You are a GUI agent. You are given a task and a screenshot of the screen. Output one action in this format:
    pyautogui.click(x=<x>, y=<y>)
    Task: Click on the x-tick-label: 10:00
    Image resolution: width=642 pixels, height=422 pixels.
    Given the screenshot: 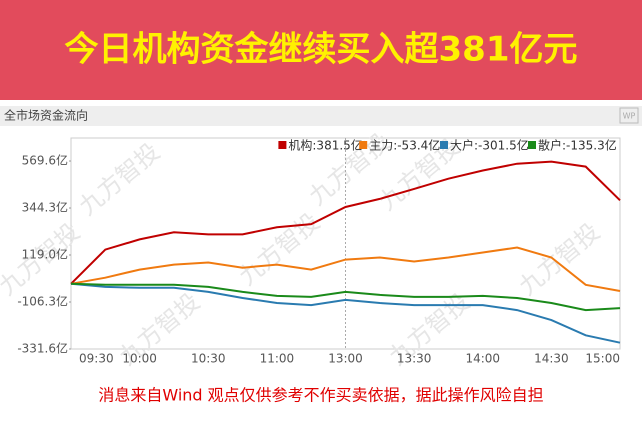 What is the action you would take?
    pyautogui.click(x=139, y=359)
    